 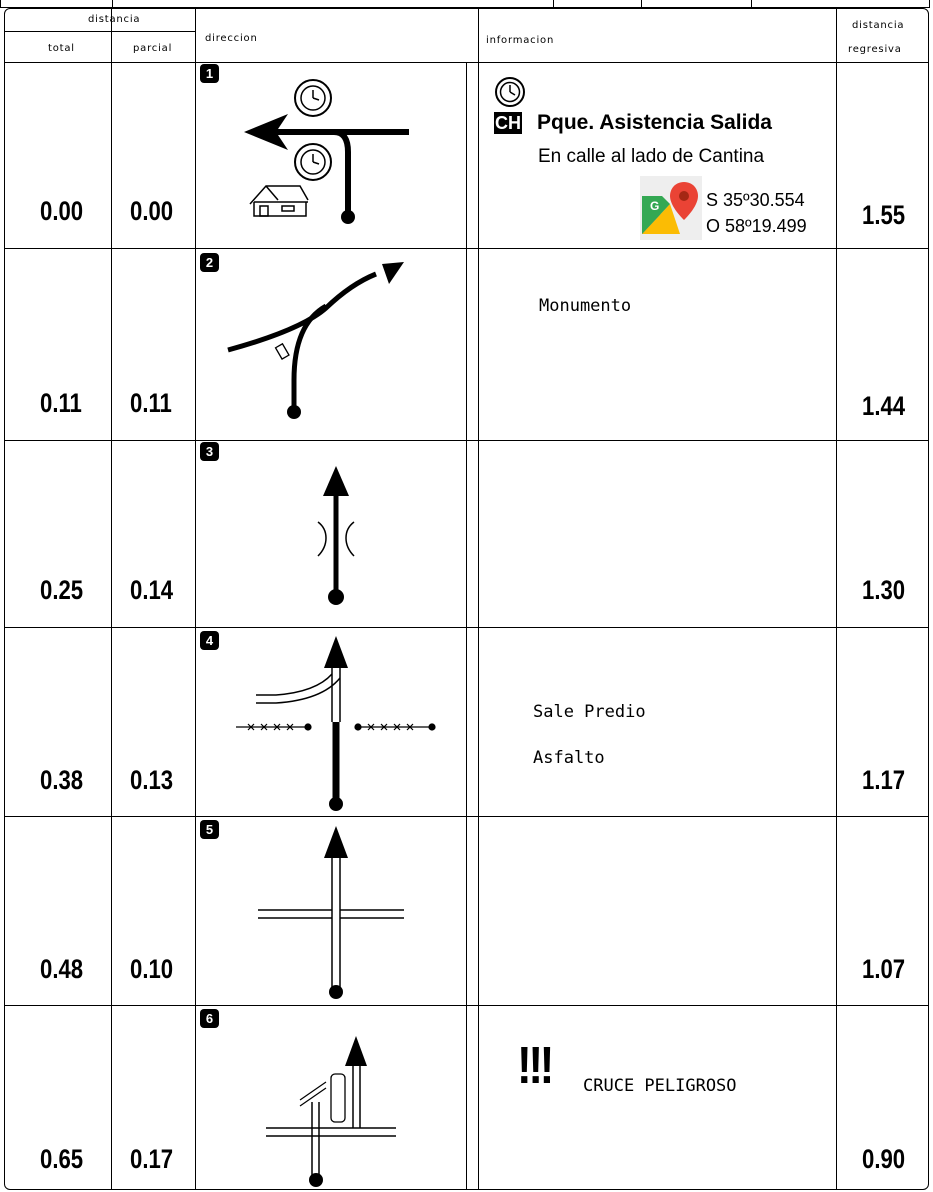 I want to click on header-distancia: distancia, so click(x=114, y=19).